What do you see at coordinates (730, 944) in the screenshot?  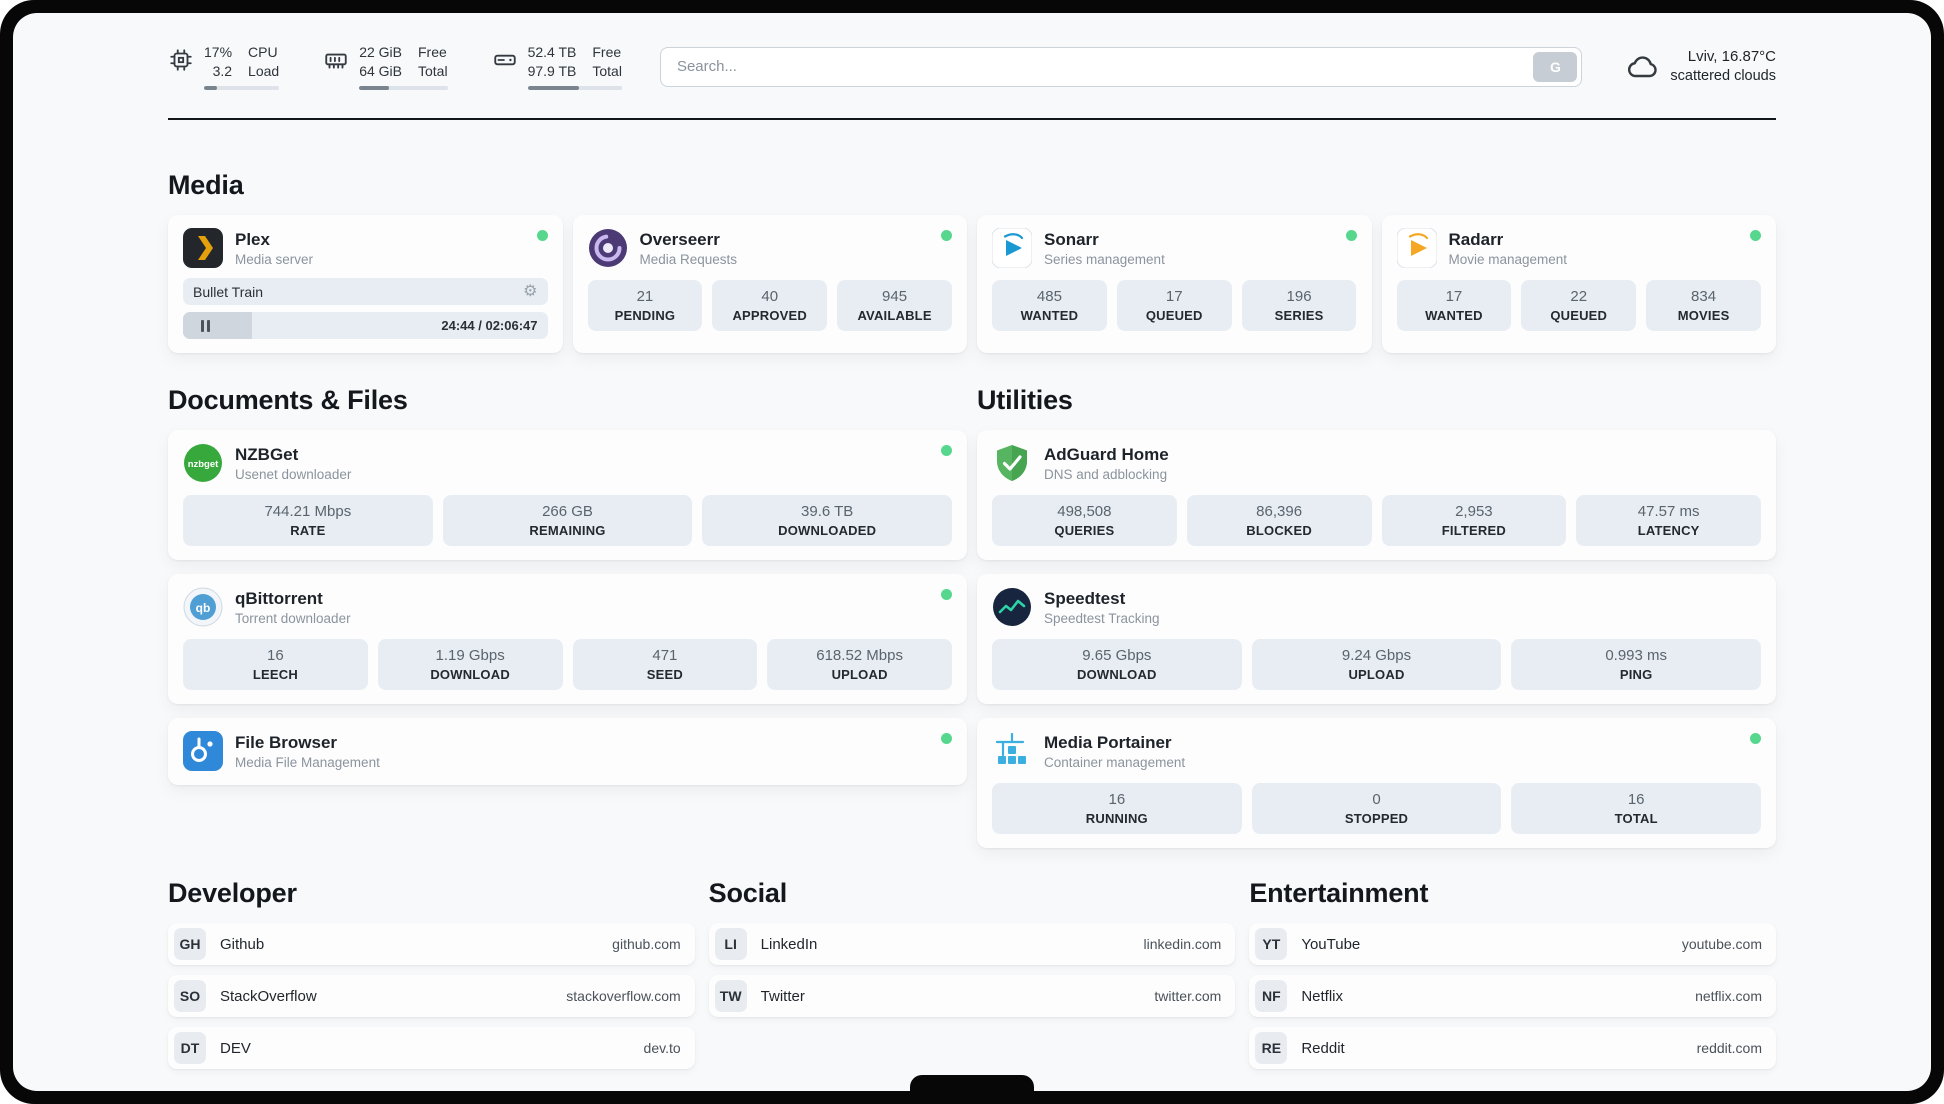 I see `bookmark-badge: LI` at bounding box center [730, 944].